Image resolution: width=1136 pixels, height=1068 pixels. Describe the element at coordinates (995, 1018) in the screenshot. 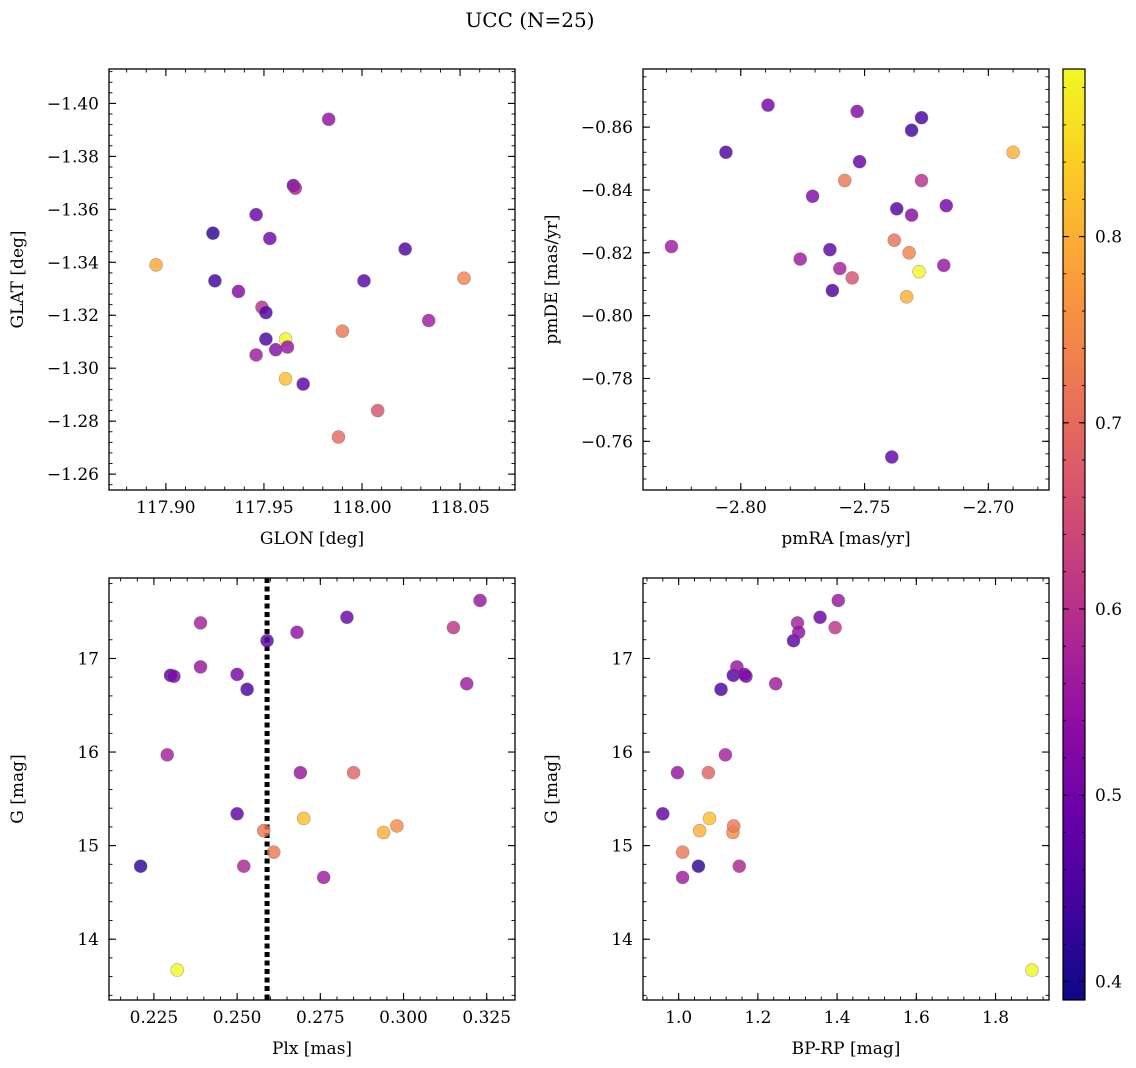

I see `x-tick-label: 1.8` at that location.